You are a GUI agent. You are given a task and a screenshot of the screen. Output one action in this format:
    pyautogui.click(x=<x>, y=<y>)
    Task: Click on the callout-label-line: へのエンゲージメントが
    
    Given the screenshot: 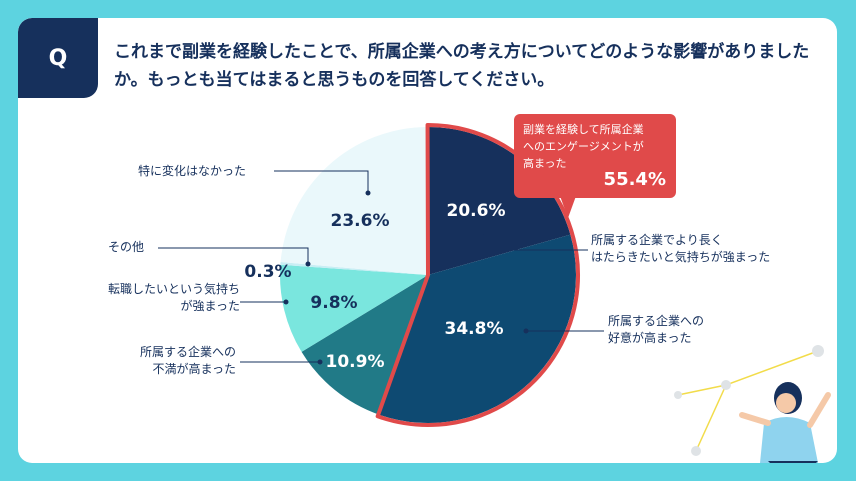 What is the action you would take?
    pyautogui.click(x=583, y=146)
    